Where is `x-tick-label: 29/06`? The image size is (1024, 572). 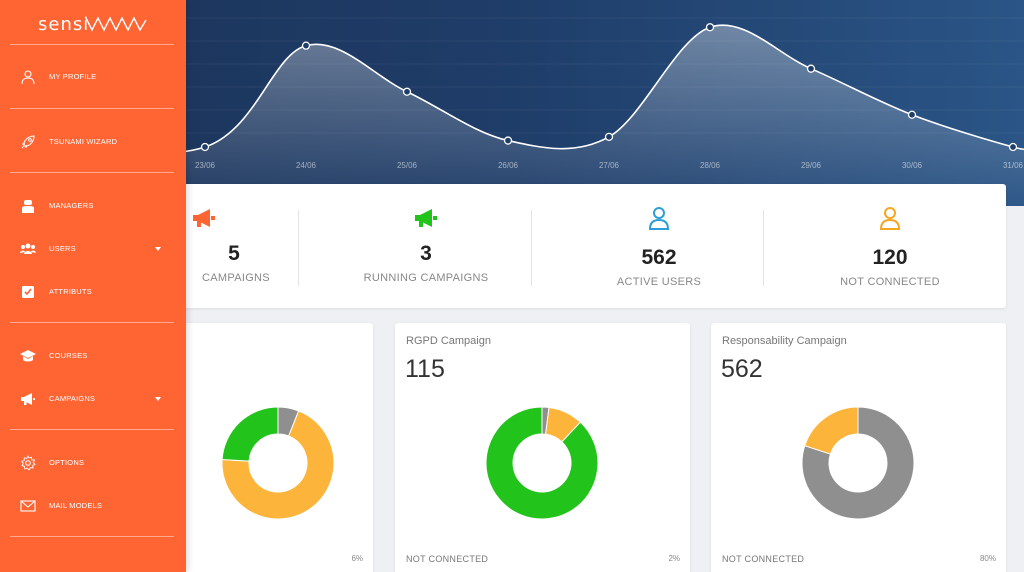
x-tick-label: 29/06 is located at coordinates (811, 165).